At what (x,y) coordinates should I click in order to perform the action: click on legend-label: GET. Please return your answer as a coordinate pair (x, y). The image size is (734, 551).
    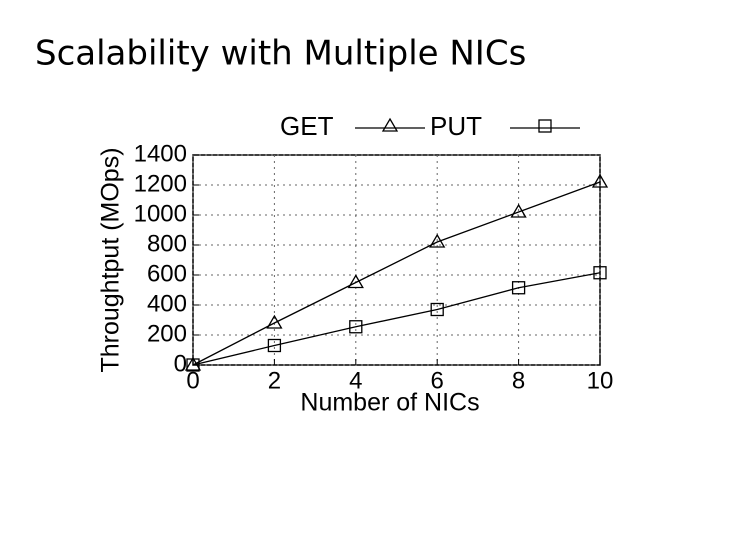
    Looking at the image, I should click on (307, 126).